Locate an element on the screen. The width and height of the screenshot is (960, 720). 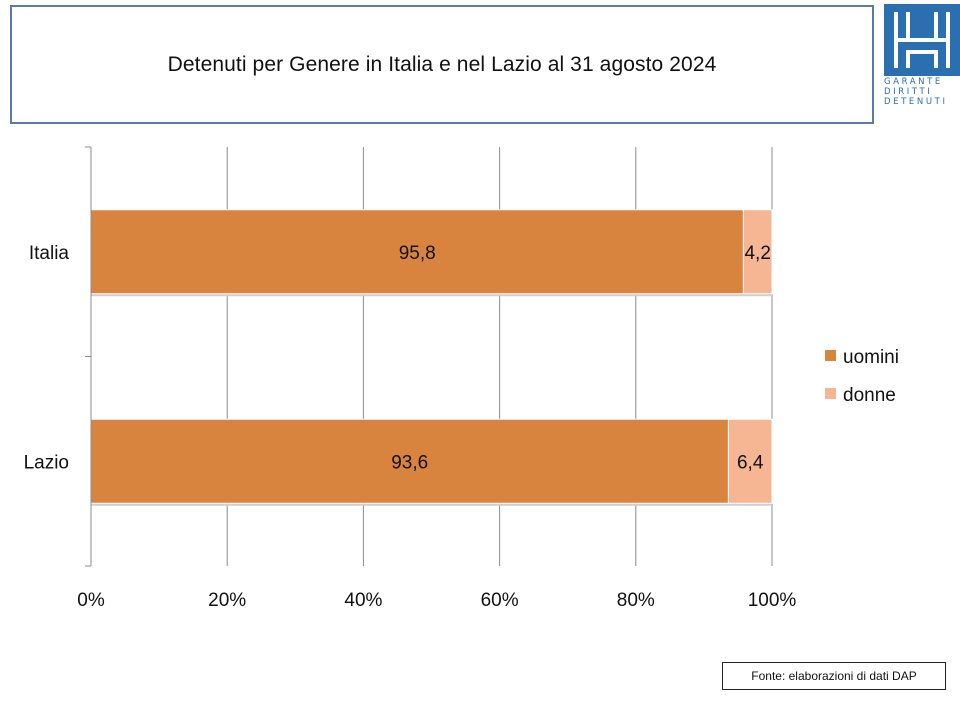
category-label: Italia is located at coordinates (49, 253).